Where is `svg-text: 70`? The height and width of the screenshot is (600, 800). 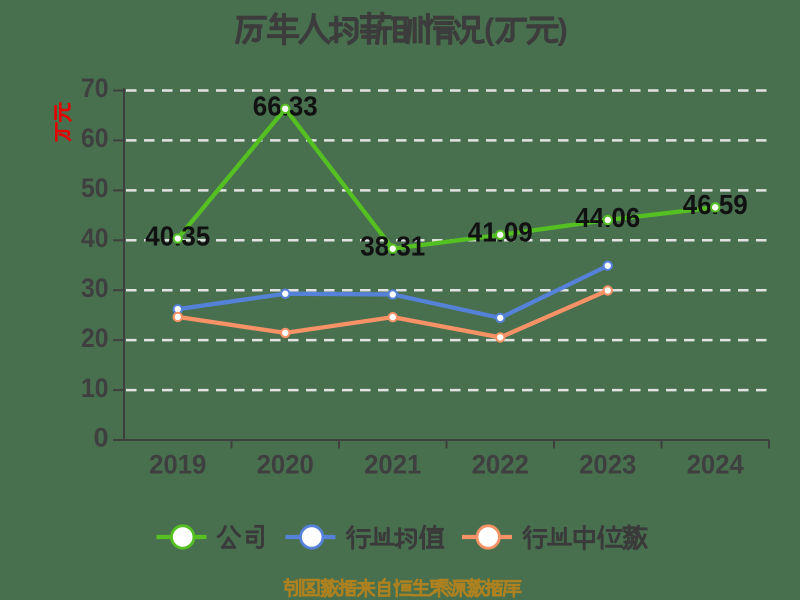 svg-text: 70 is located at coordinates (95, 88).